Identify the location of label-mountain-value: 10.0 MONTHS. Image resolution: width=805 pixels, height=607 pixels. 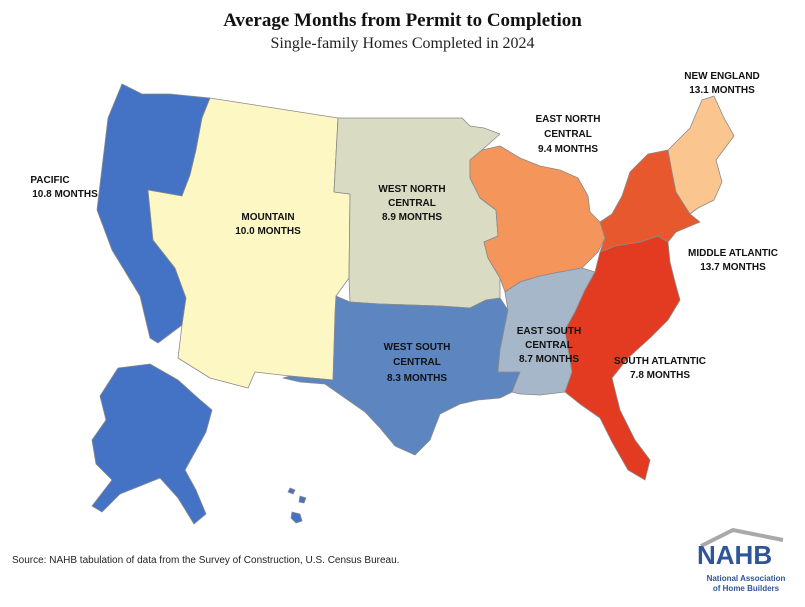
(268, 231).